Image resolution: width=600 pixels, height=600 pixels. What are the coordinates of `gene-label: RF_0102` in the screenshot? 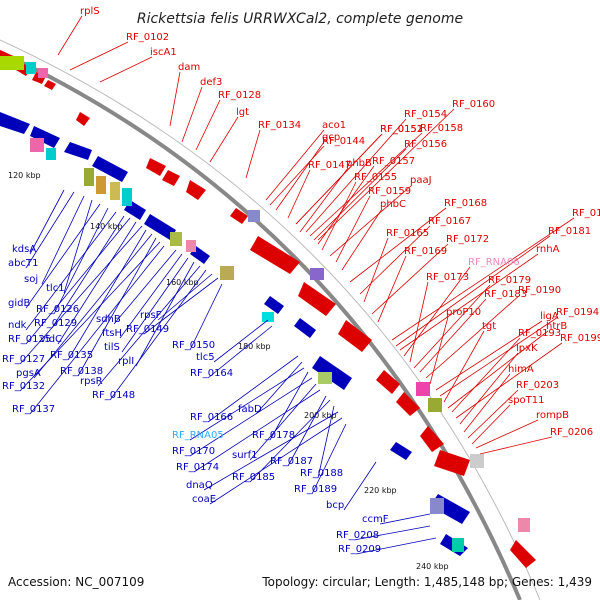 It's located at (147, 37).